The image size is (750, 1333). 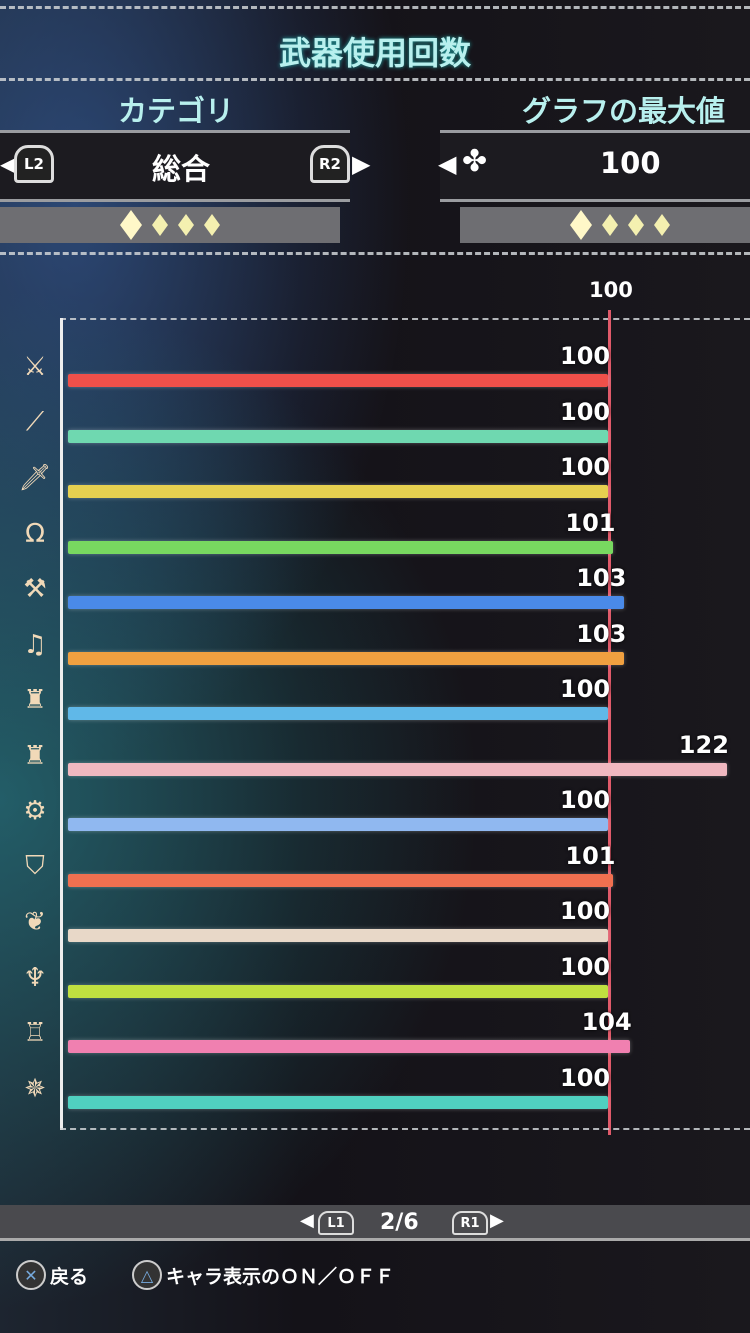 I want to click on great-sword-icon: ⚔, so click(x=35, y=367).